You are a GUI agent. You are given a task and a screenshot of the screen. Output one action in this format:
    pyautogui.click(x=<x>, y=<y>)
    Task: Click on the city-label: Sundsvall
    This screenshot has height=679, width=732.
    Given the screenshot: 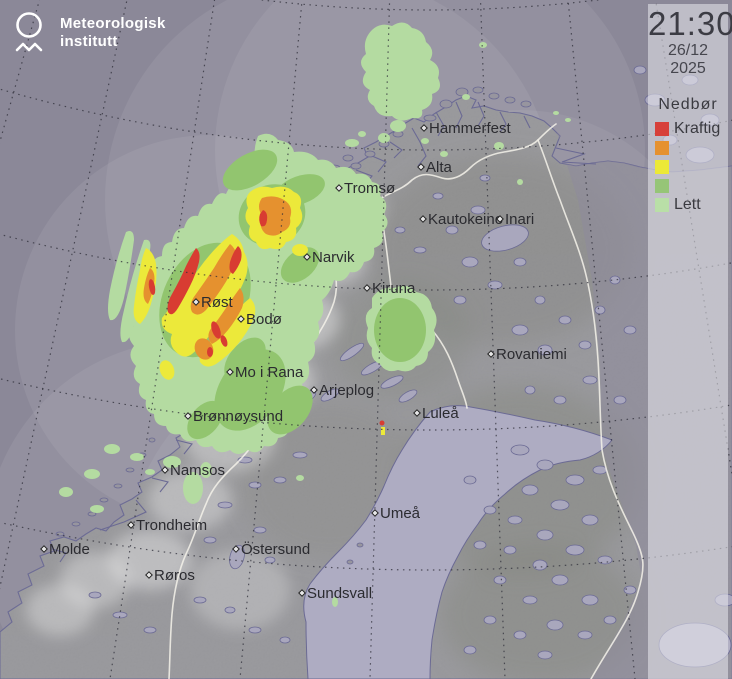 What is the action you would take?
    pyautogui.click(x=339, y=593)
    